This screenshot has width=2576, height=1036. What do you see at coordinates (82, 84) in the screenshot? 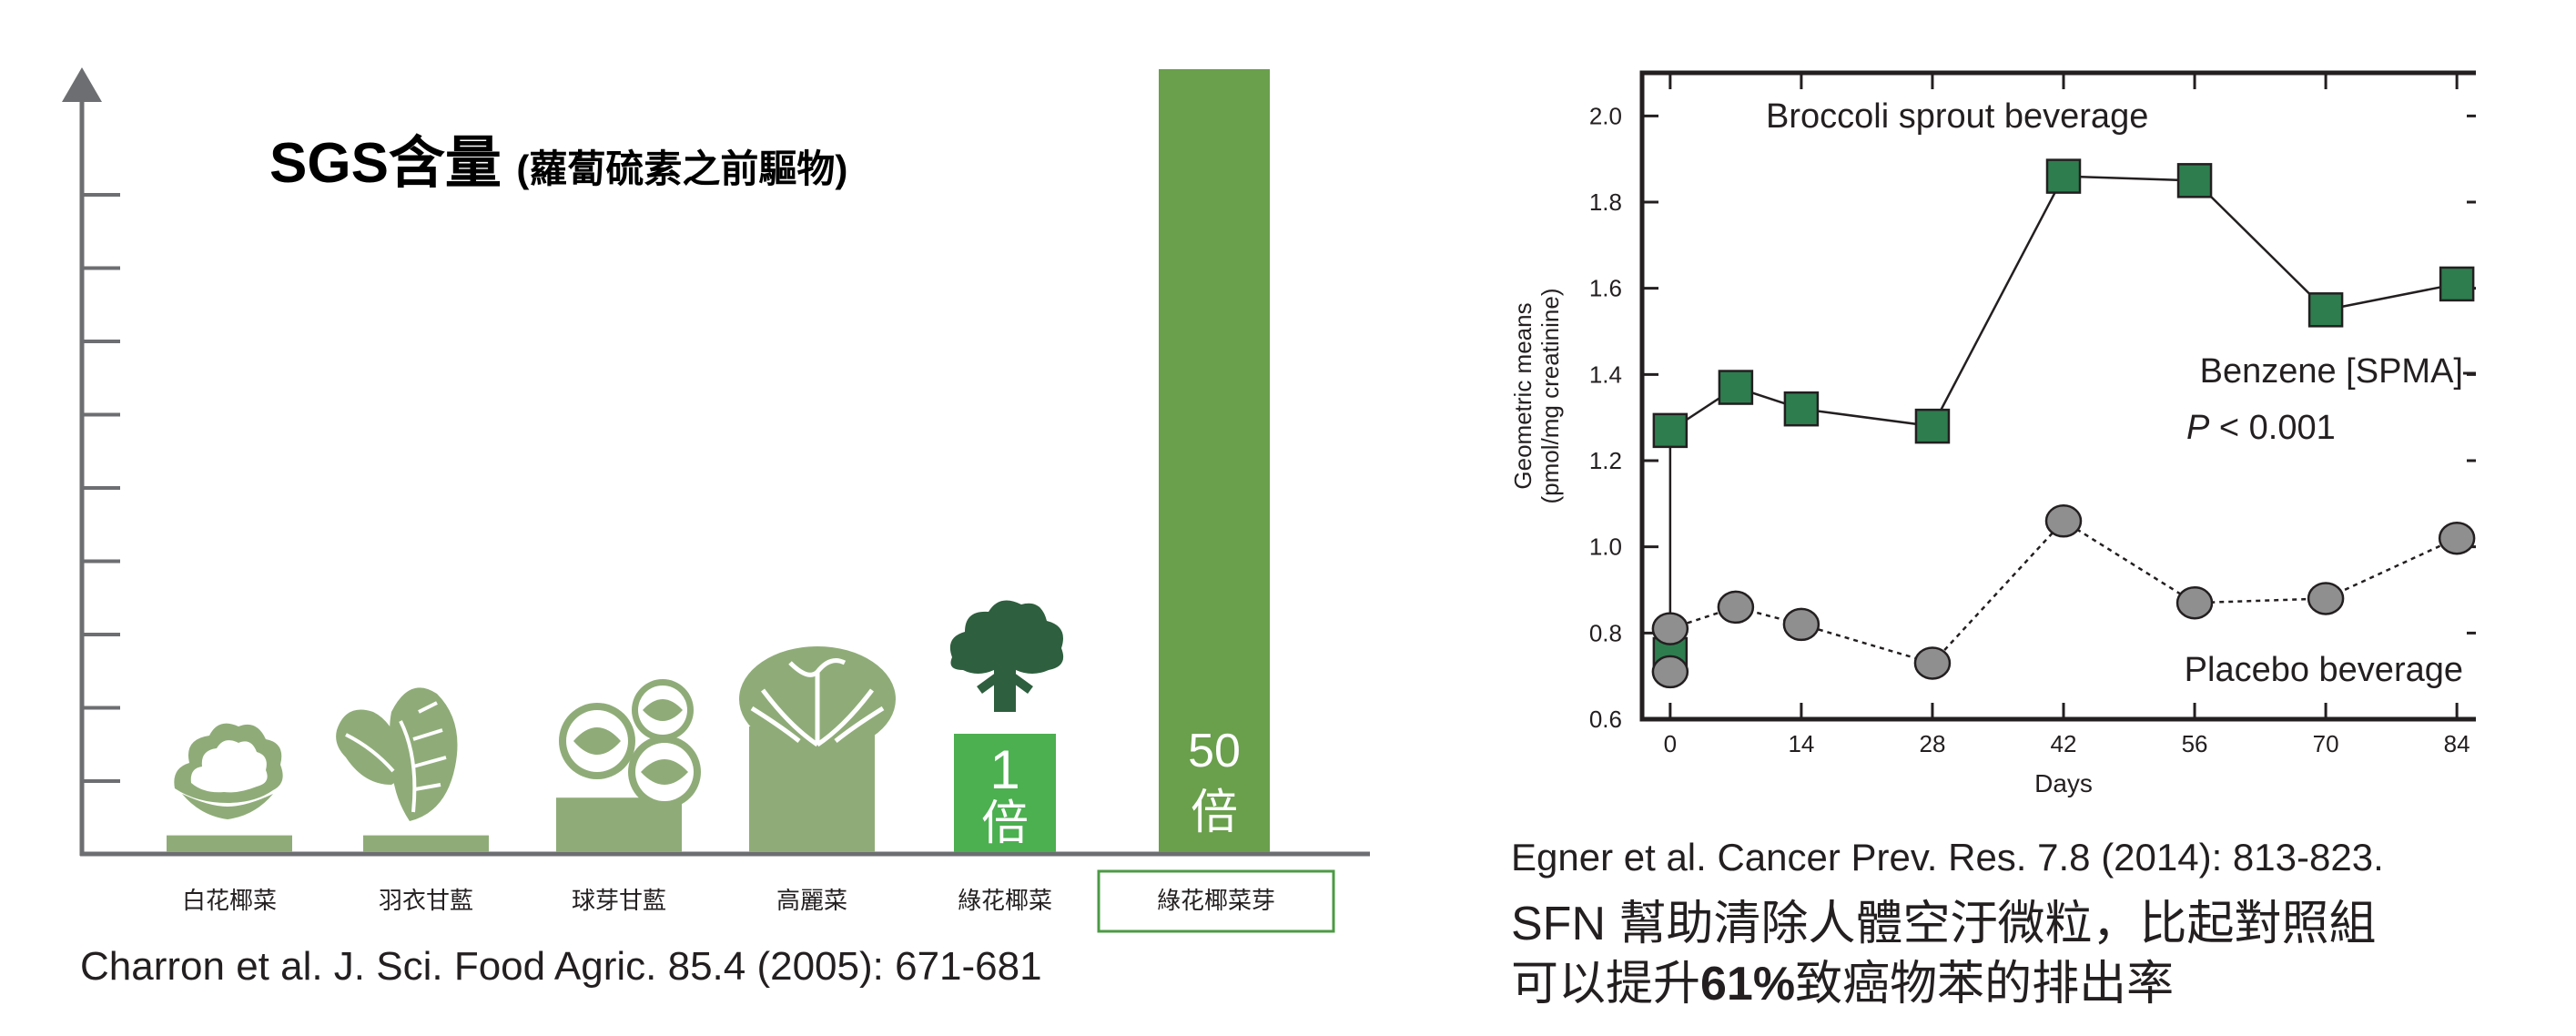
I see `y-axis-arrow` at bounding box center [82, 84].